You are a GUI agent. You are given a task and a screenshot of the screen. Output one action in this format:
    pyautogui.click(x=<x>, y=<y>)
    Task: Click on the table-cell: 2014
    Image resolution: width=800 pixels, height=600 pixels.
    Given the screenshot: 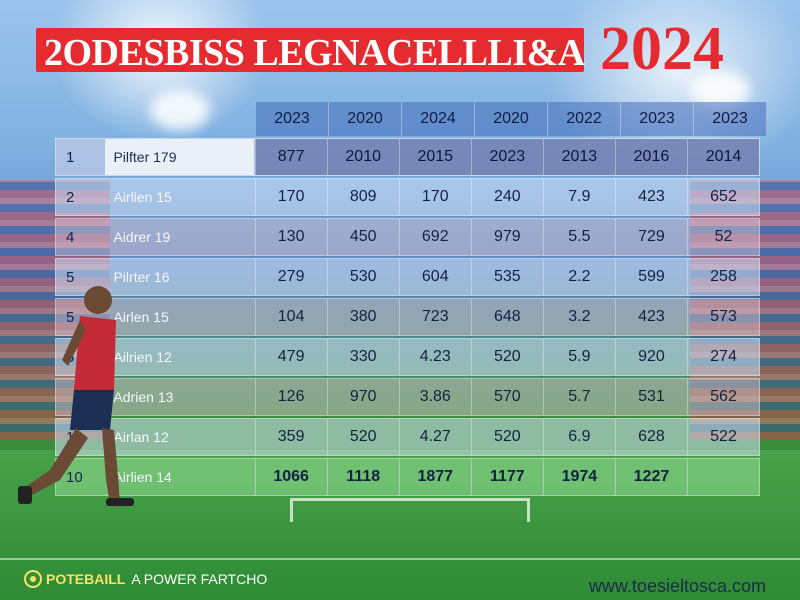 What is the action you would take?
    pyautogui.click(x=723, y=157)
    